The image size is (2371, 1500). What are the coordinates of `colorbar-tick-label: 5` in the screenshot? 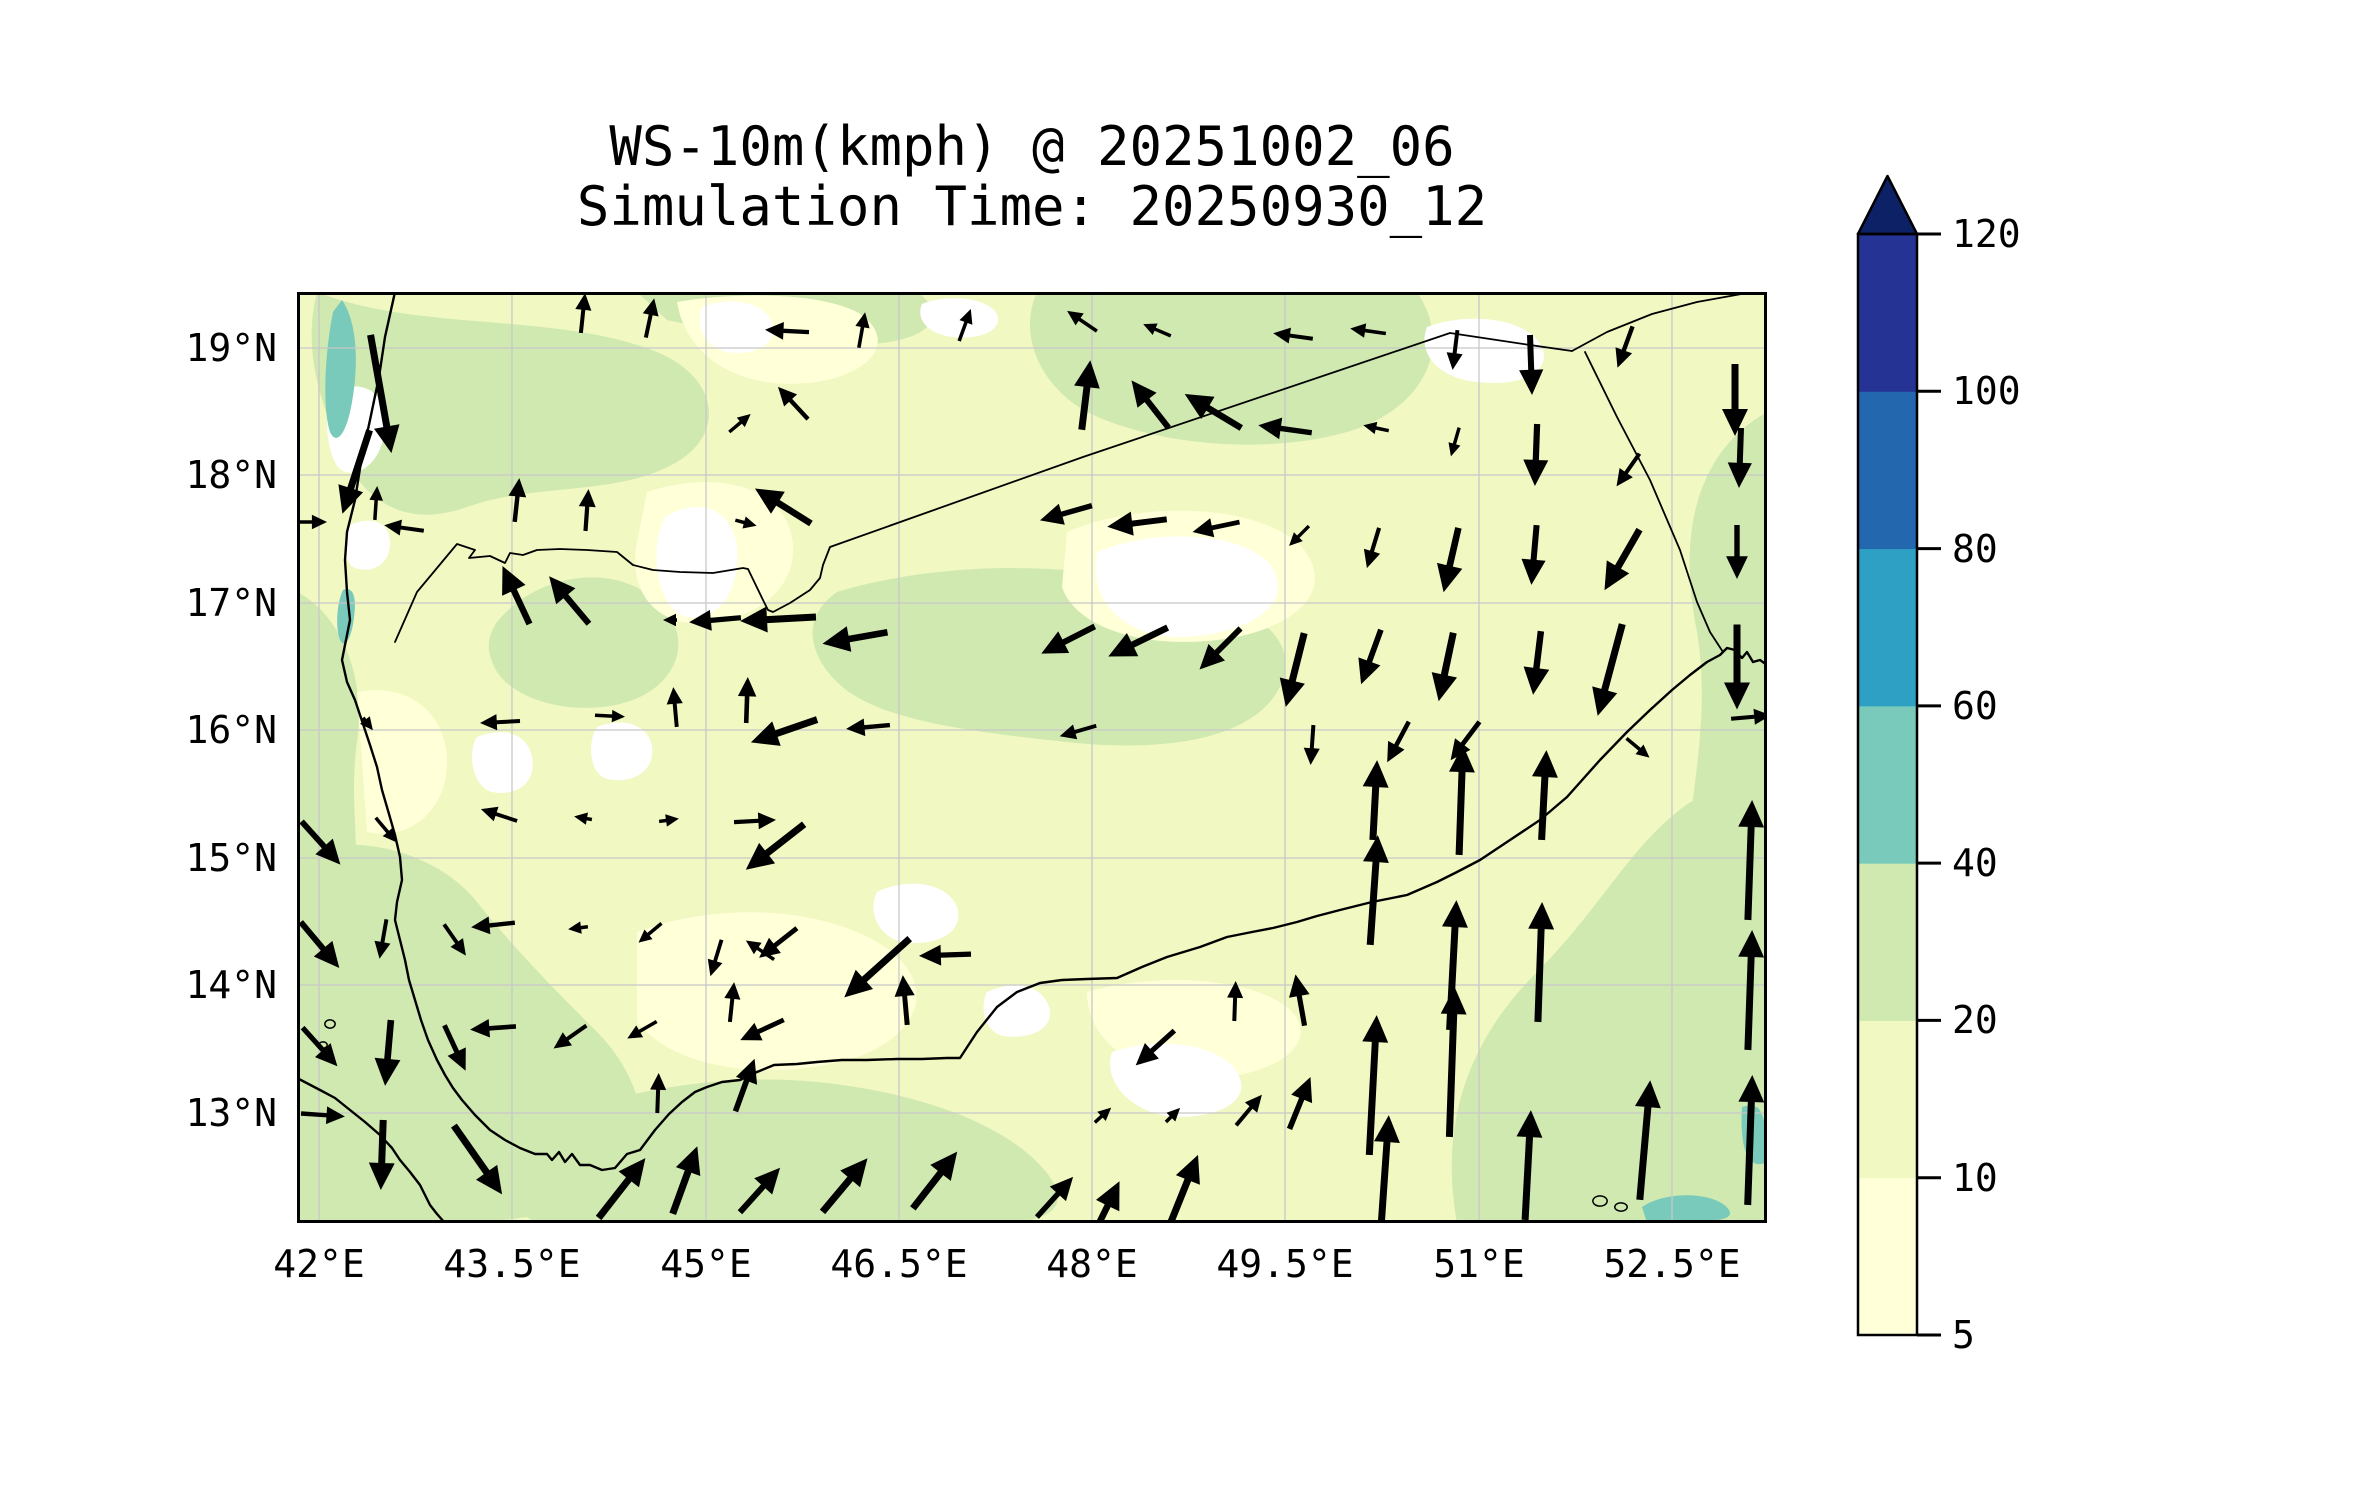 It's located at (1963, 1335).